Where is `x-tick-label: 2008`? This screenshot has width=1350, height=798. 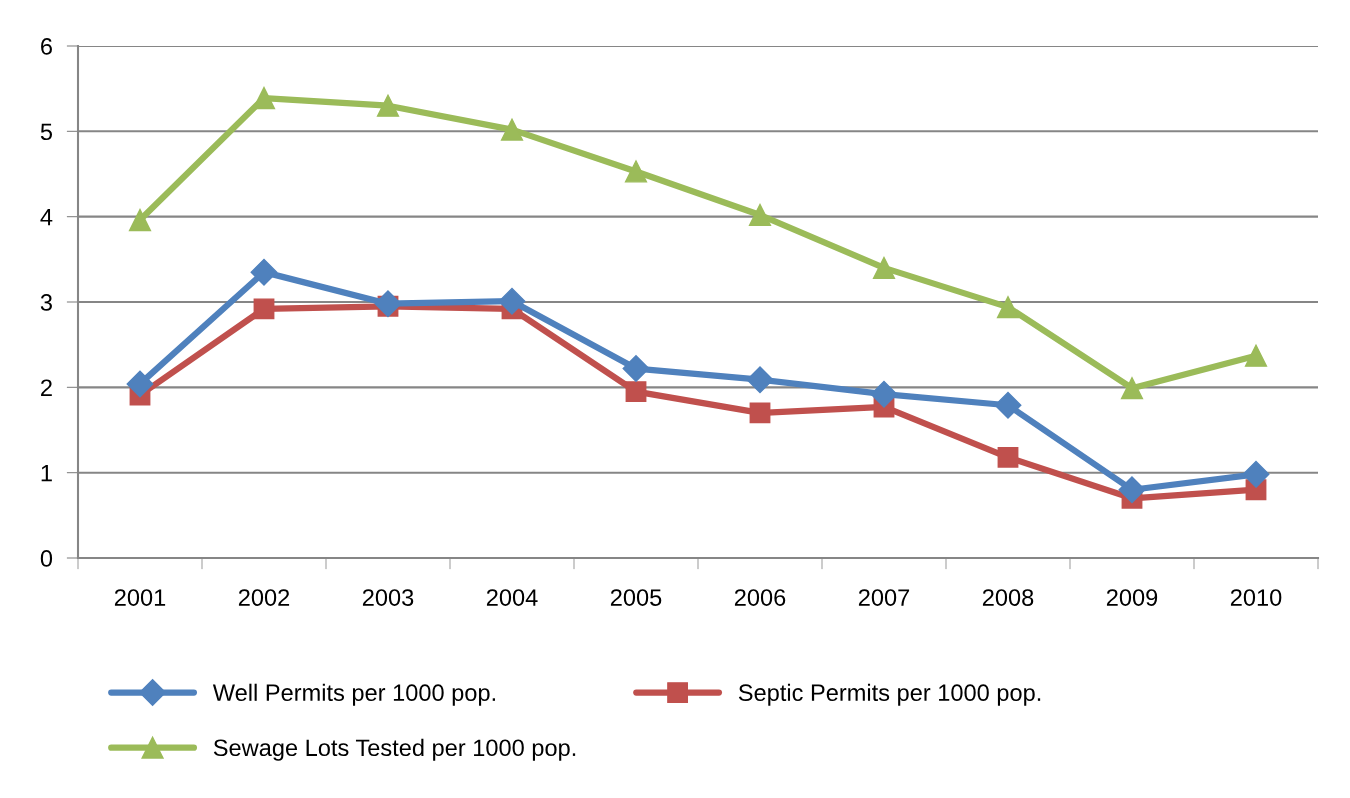 x-tick-label: 2008 is located at coordinates (1008, 597).